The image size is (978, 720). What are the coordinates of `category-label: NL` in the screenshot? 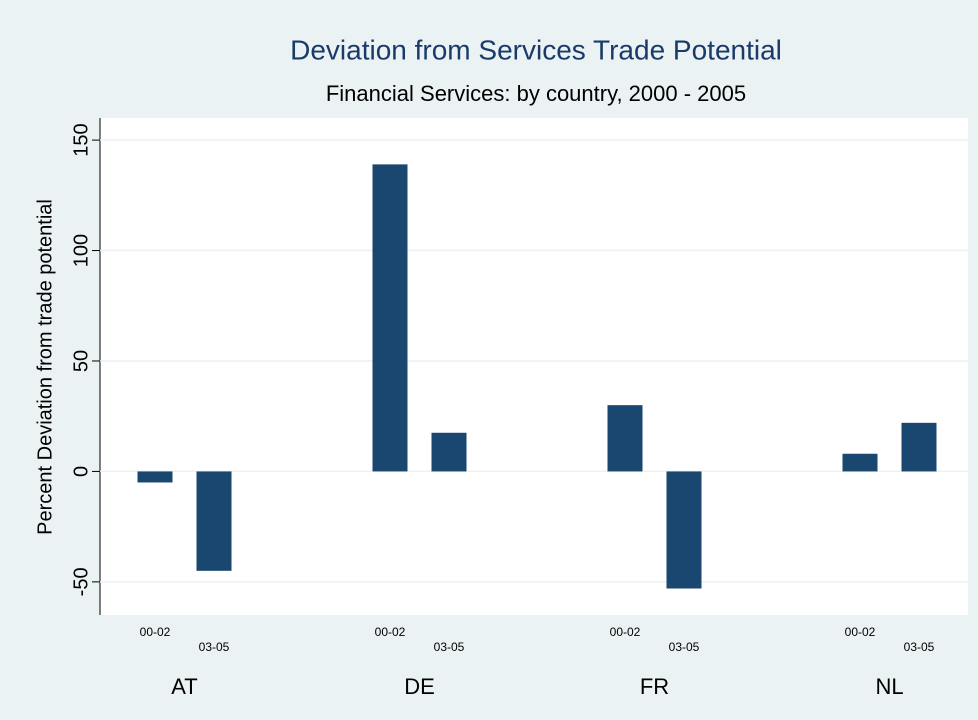 It's located at (889, 686).